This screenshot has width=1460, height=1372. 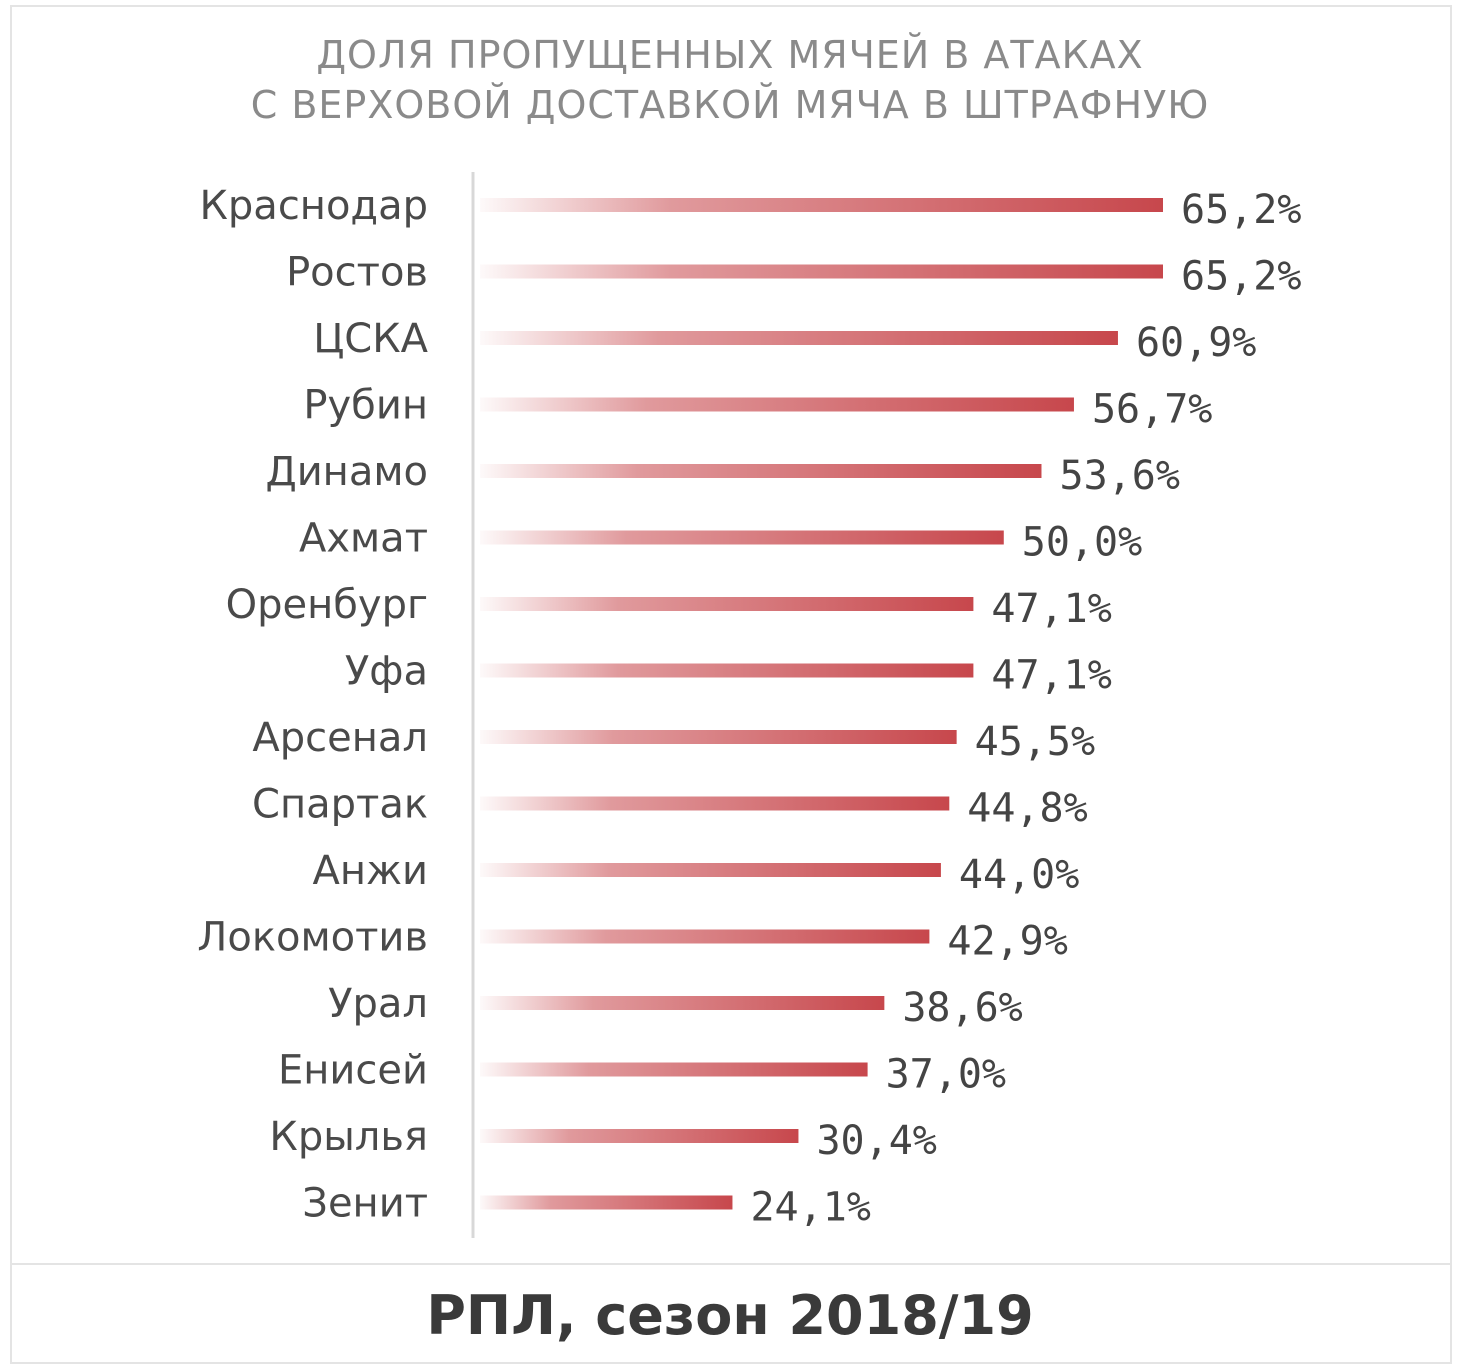 What do you see at coordinates (730, 1315) in the screenshot?
I see `footer-caption: РПЛ, сезон 2018/19` at bounding box center [730, 1315].